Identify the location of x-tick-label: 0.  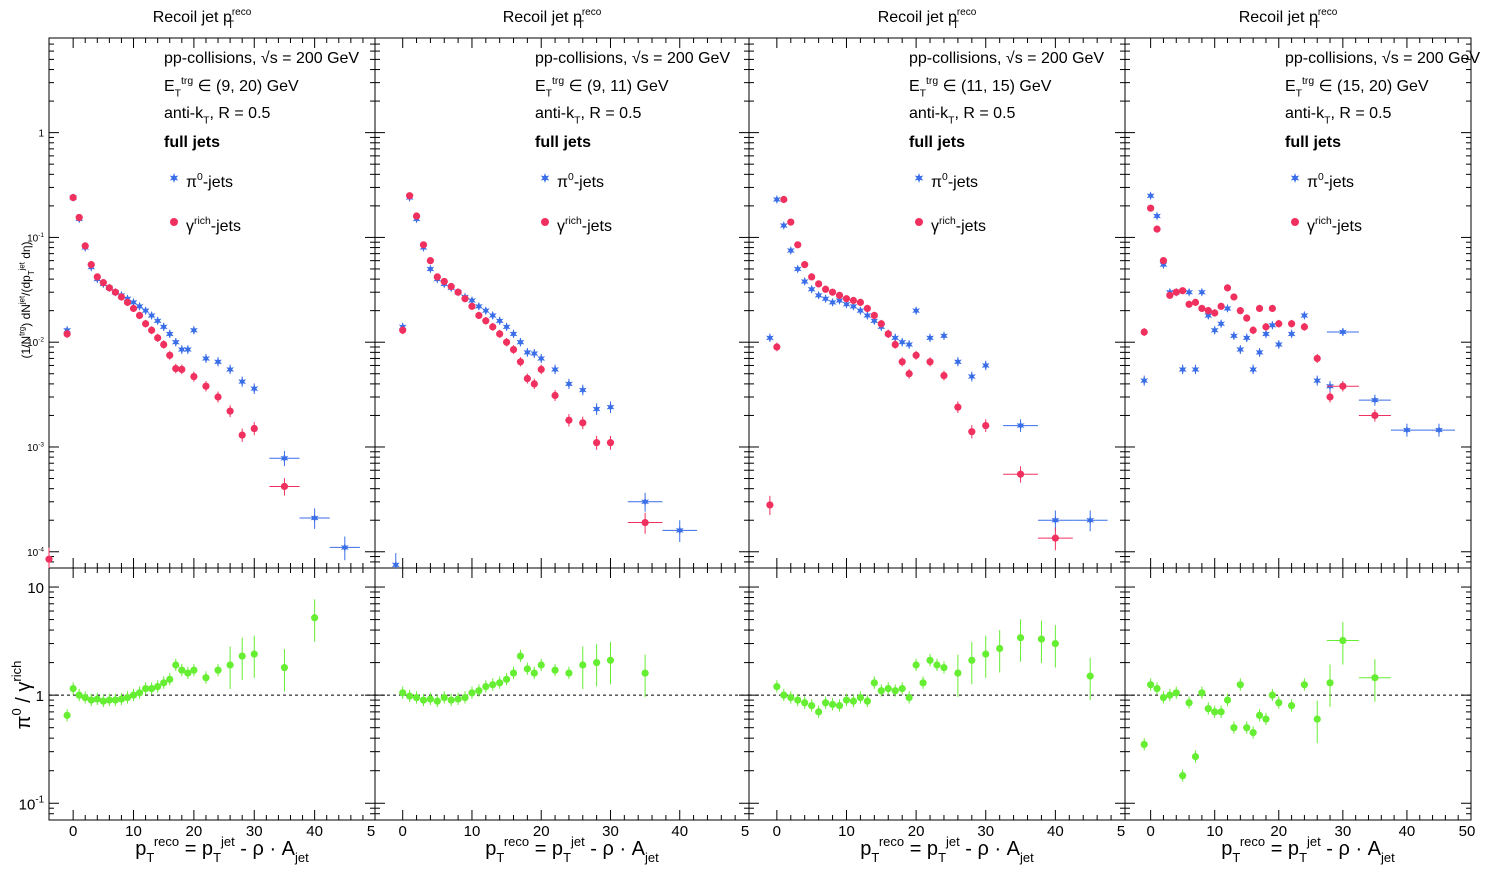
(1150, 831).